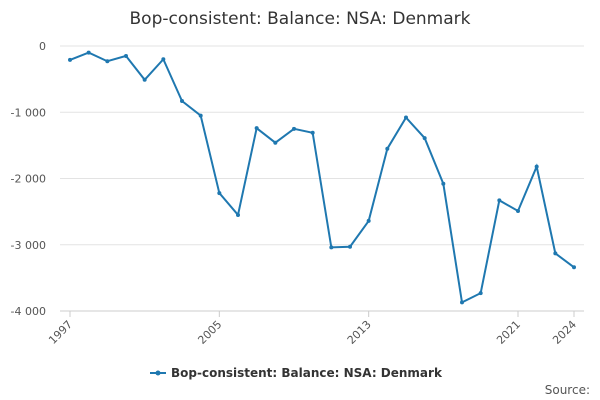 The image size is (600, 400). Describe the element at coordinates (28, 311) in the screenshot. I see `y-tick-label: -4 000` at that location.